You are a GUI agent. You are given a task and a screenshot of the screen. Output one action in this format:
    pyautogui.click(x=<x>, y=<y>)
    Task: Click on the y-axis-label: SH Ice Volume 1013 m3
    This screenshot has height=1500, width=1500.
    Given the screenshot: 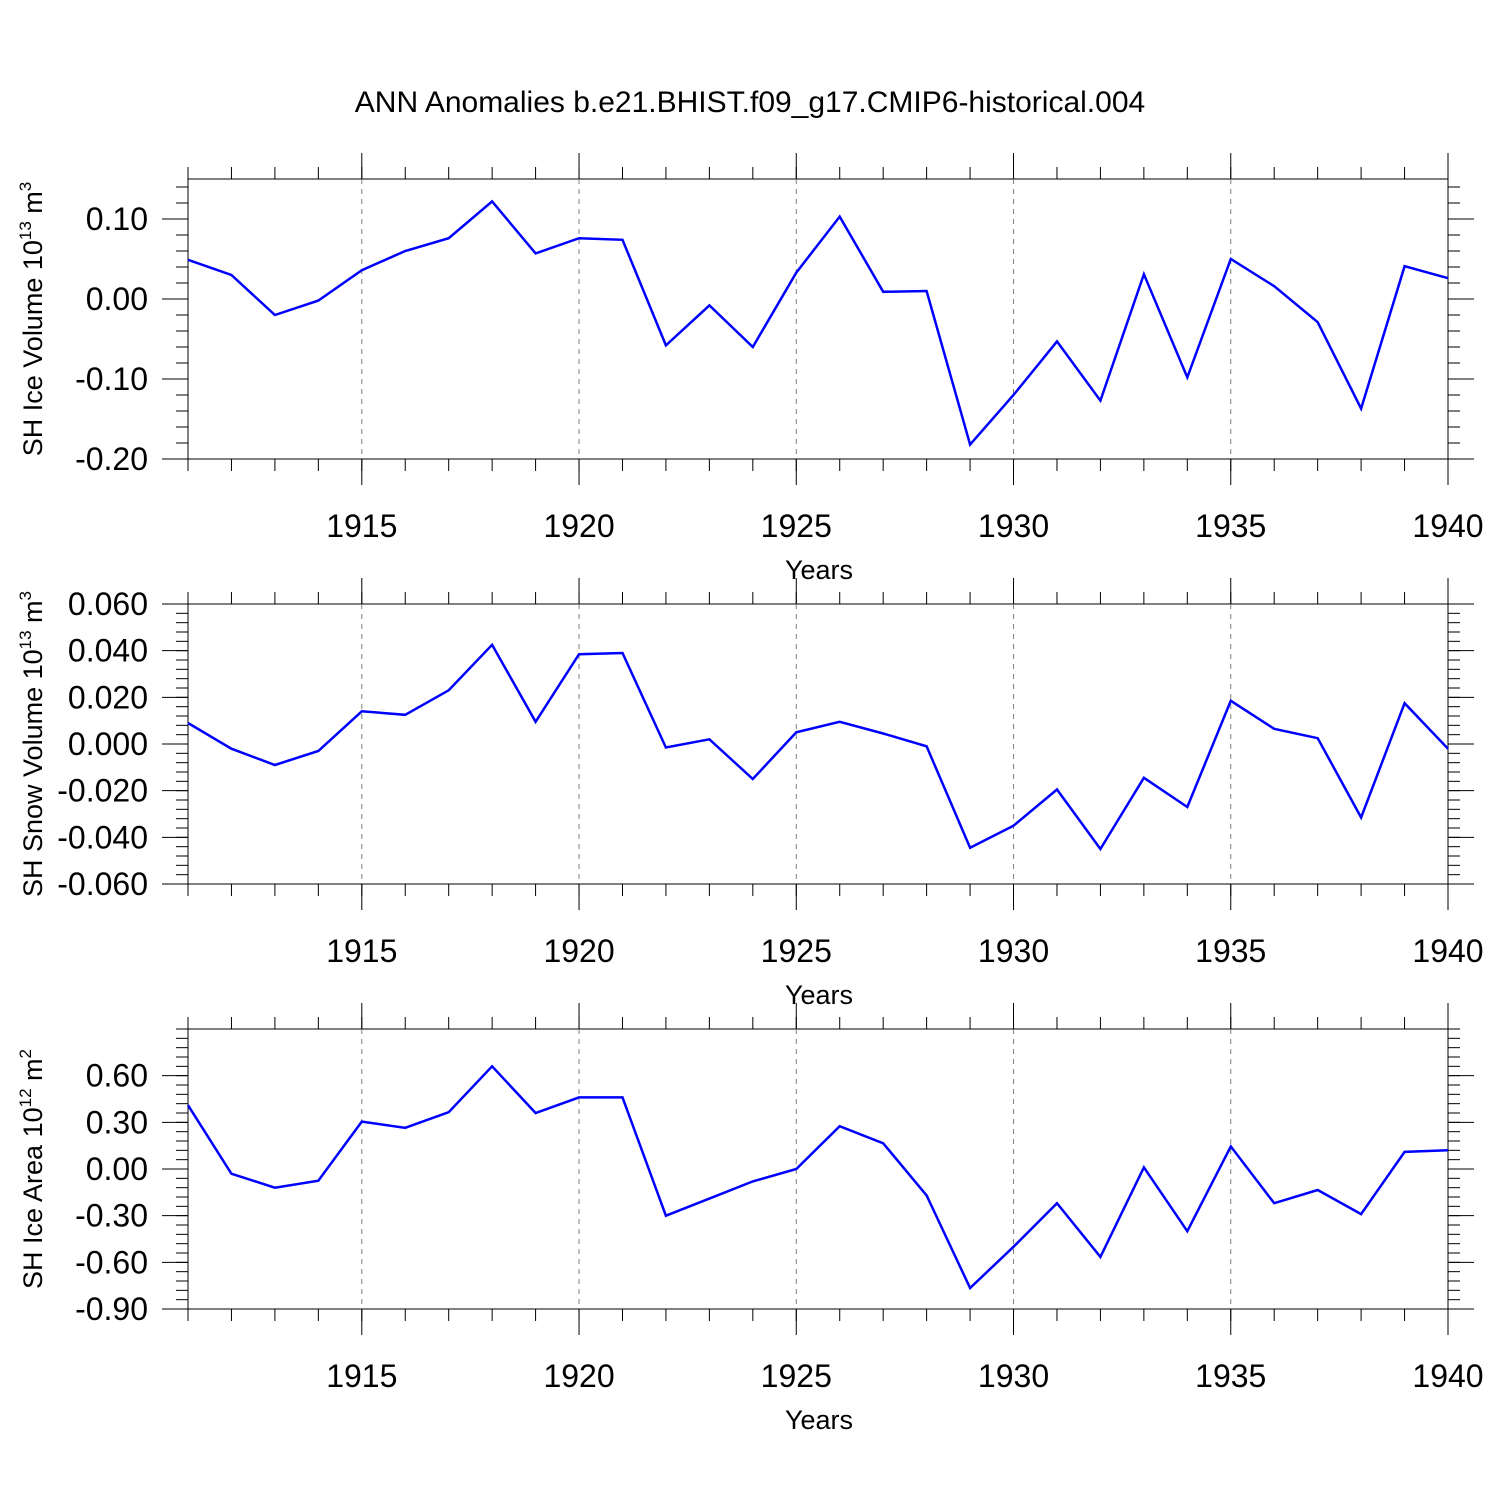 What is the action you would take?
    pyautogui.click(x=32, y=319)
    